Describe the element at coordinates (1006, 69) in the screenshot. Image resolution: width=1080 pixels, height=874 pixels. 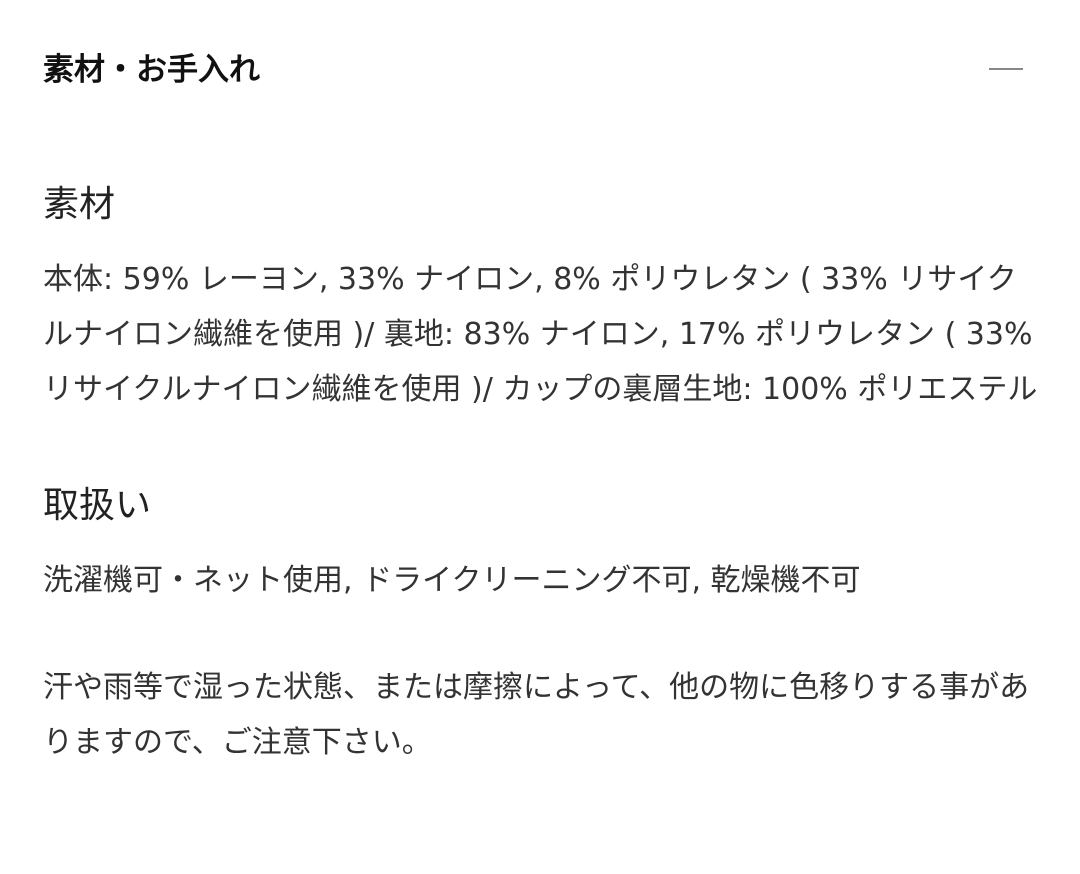
I see `minus-icon` at that location.